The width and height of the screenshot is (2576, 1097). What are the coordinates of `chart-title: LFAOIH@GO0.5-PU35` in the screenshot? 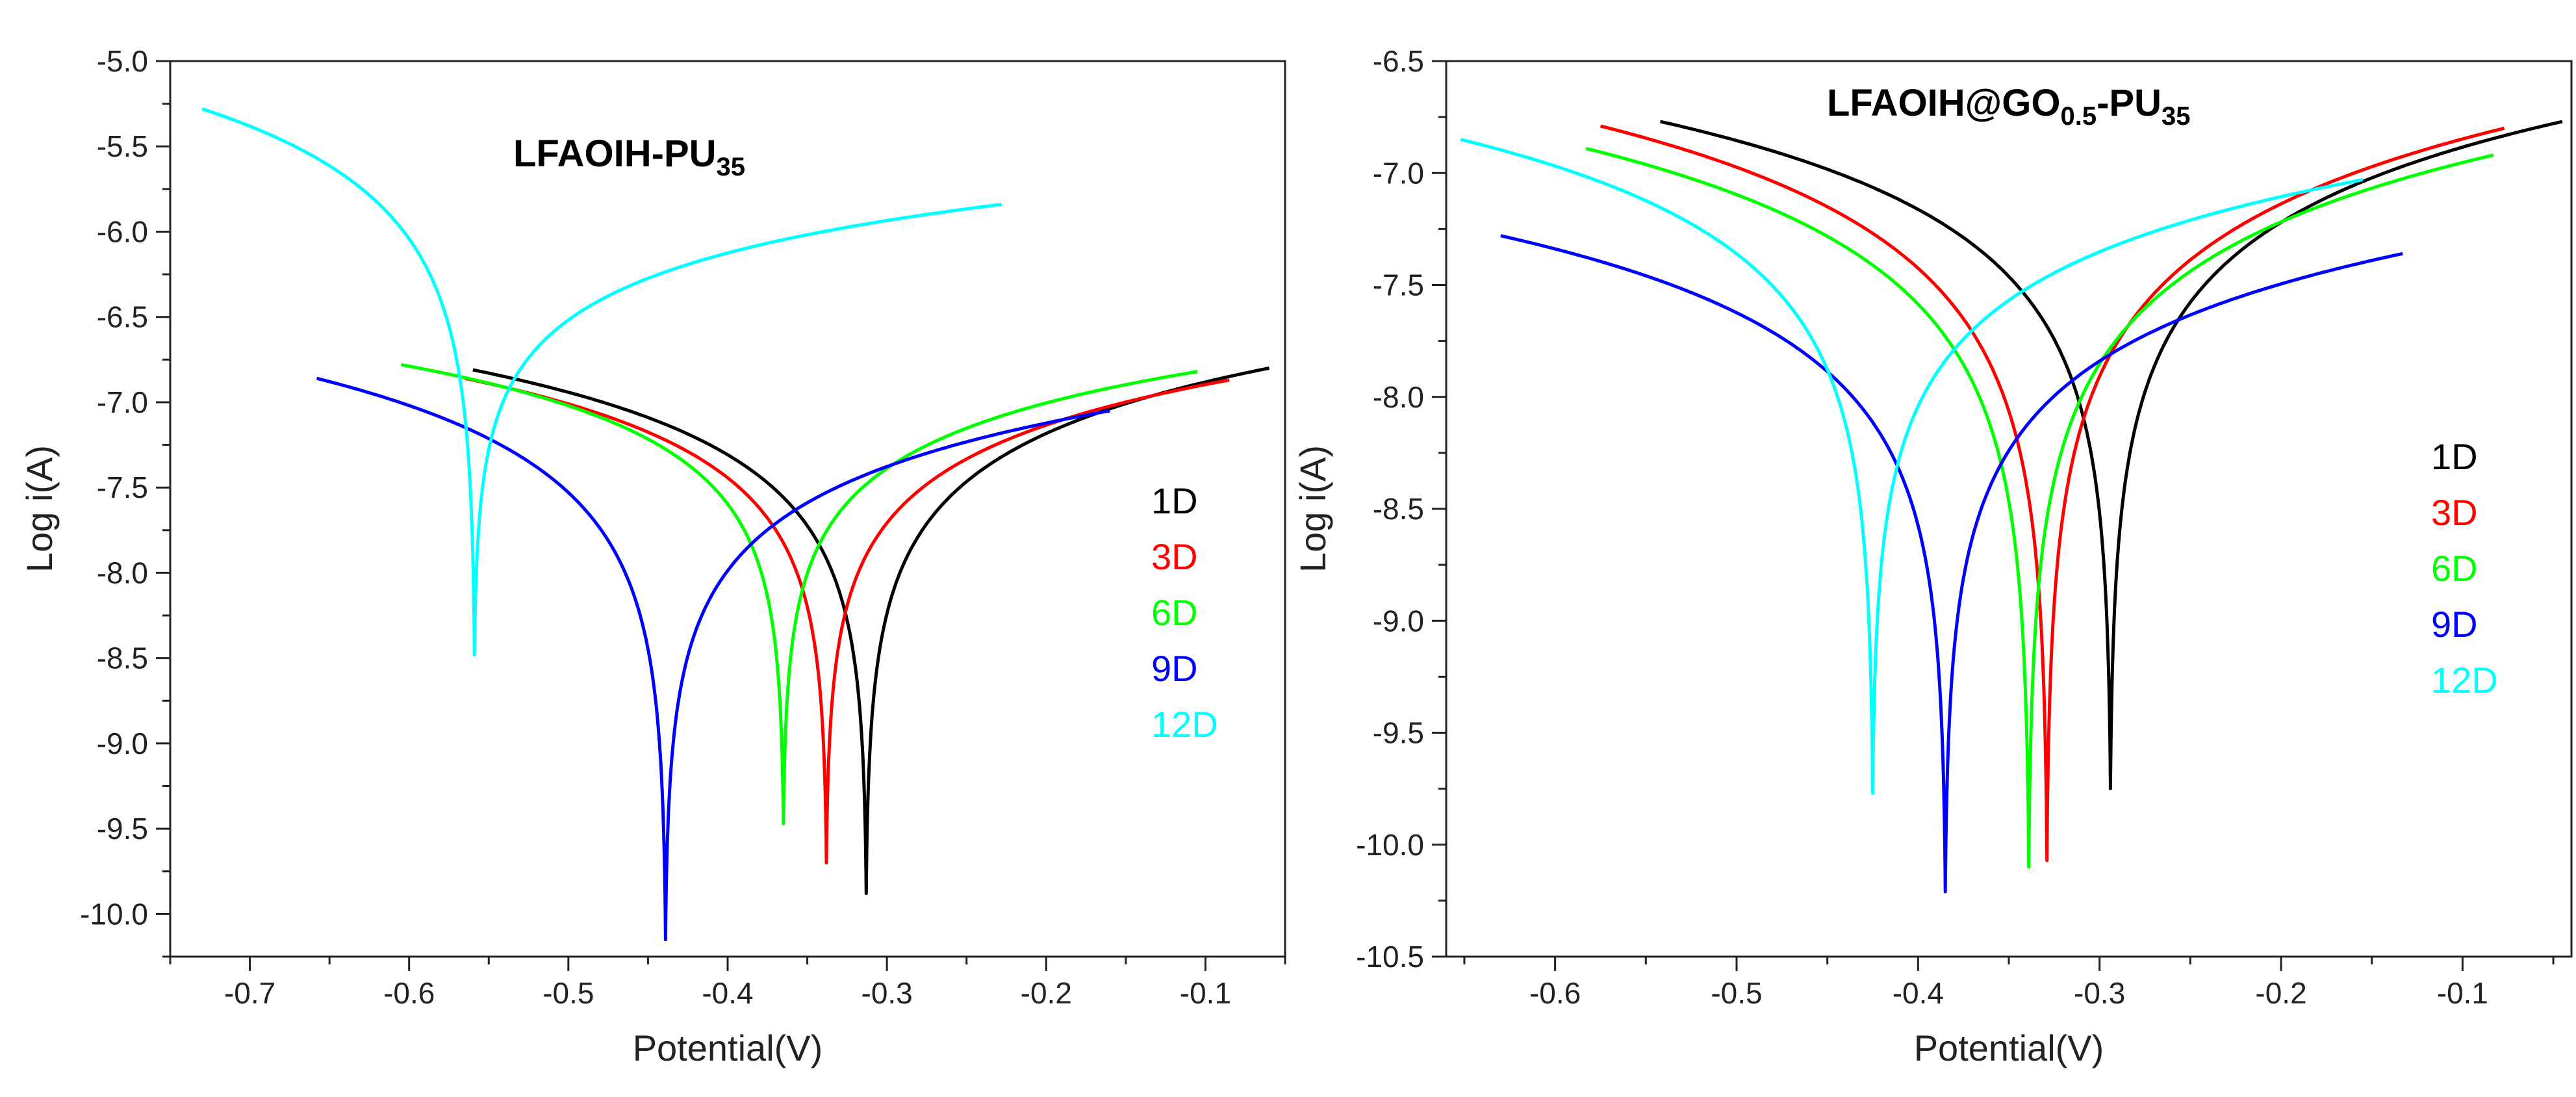 It's located at (2008, 106).